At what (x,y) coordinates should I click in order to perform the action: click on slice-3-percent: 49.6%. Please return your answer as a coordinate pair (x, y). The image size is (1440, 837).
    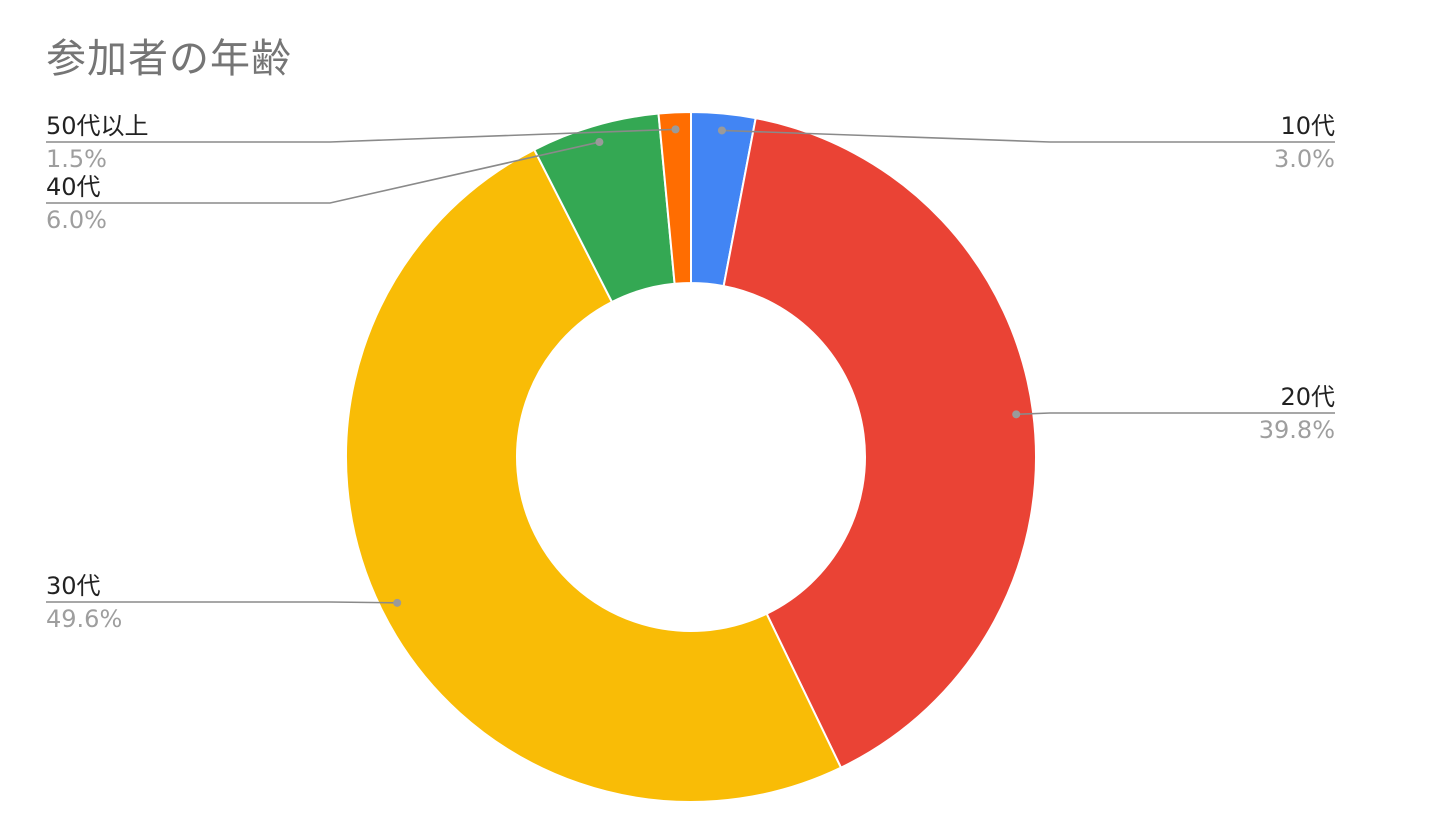
    Looking at the image, I should click on (84, 619).